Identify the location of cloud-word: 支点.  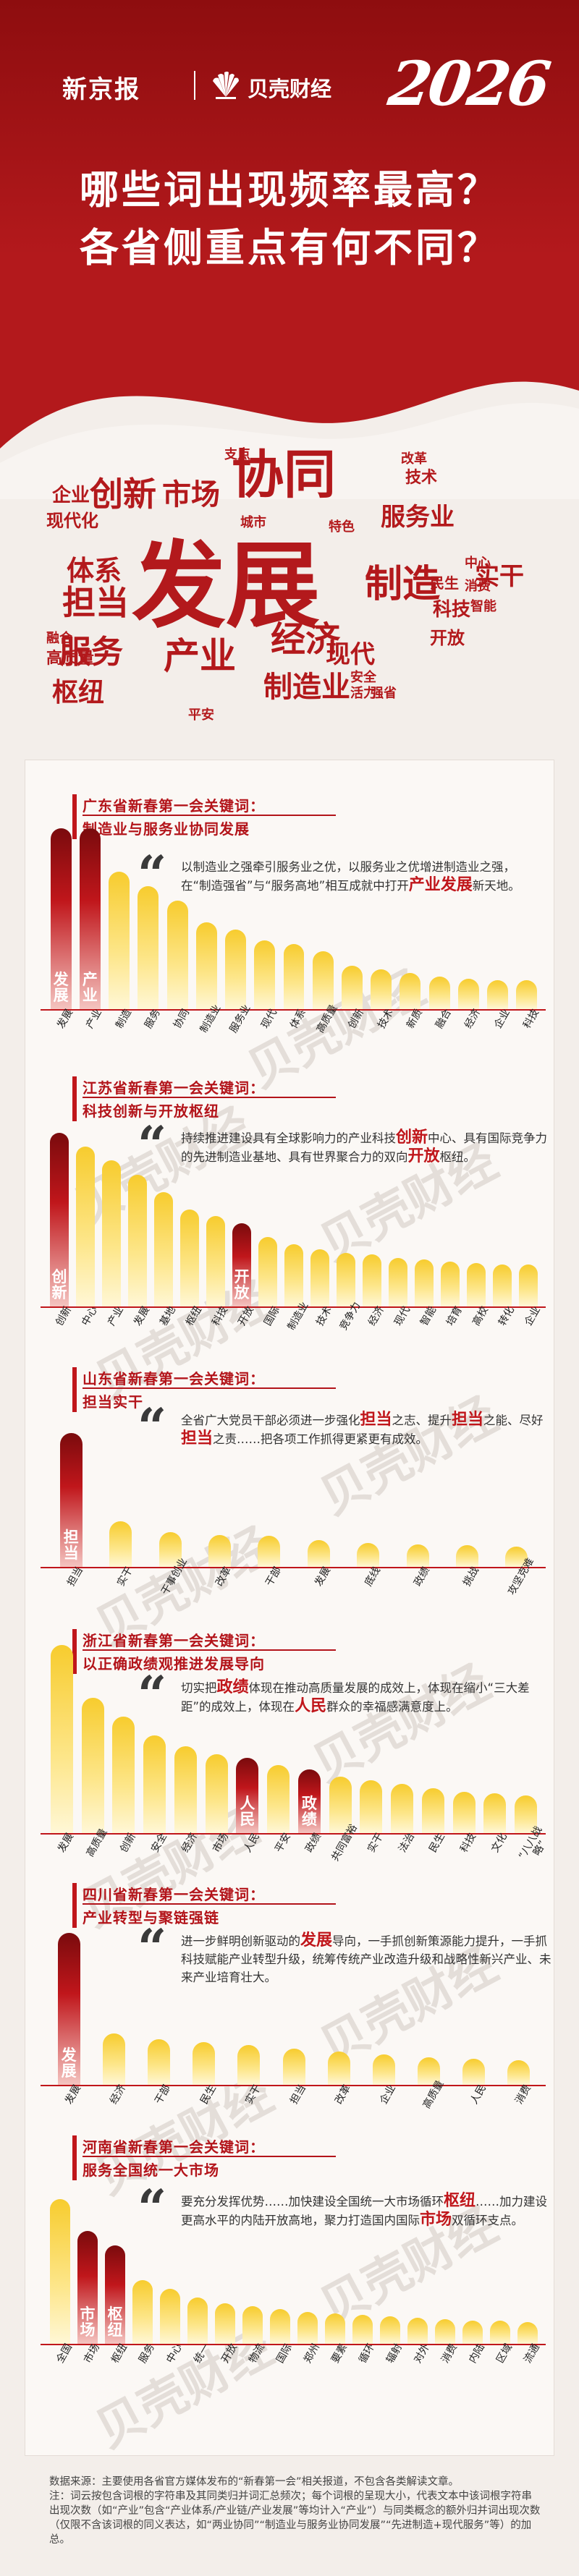
(237, 454).